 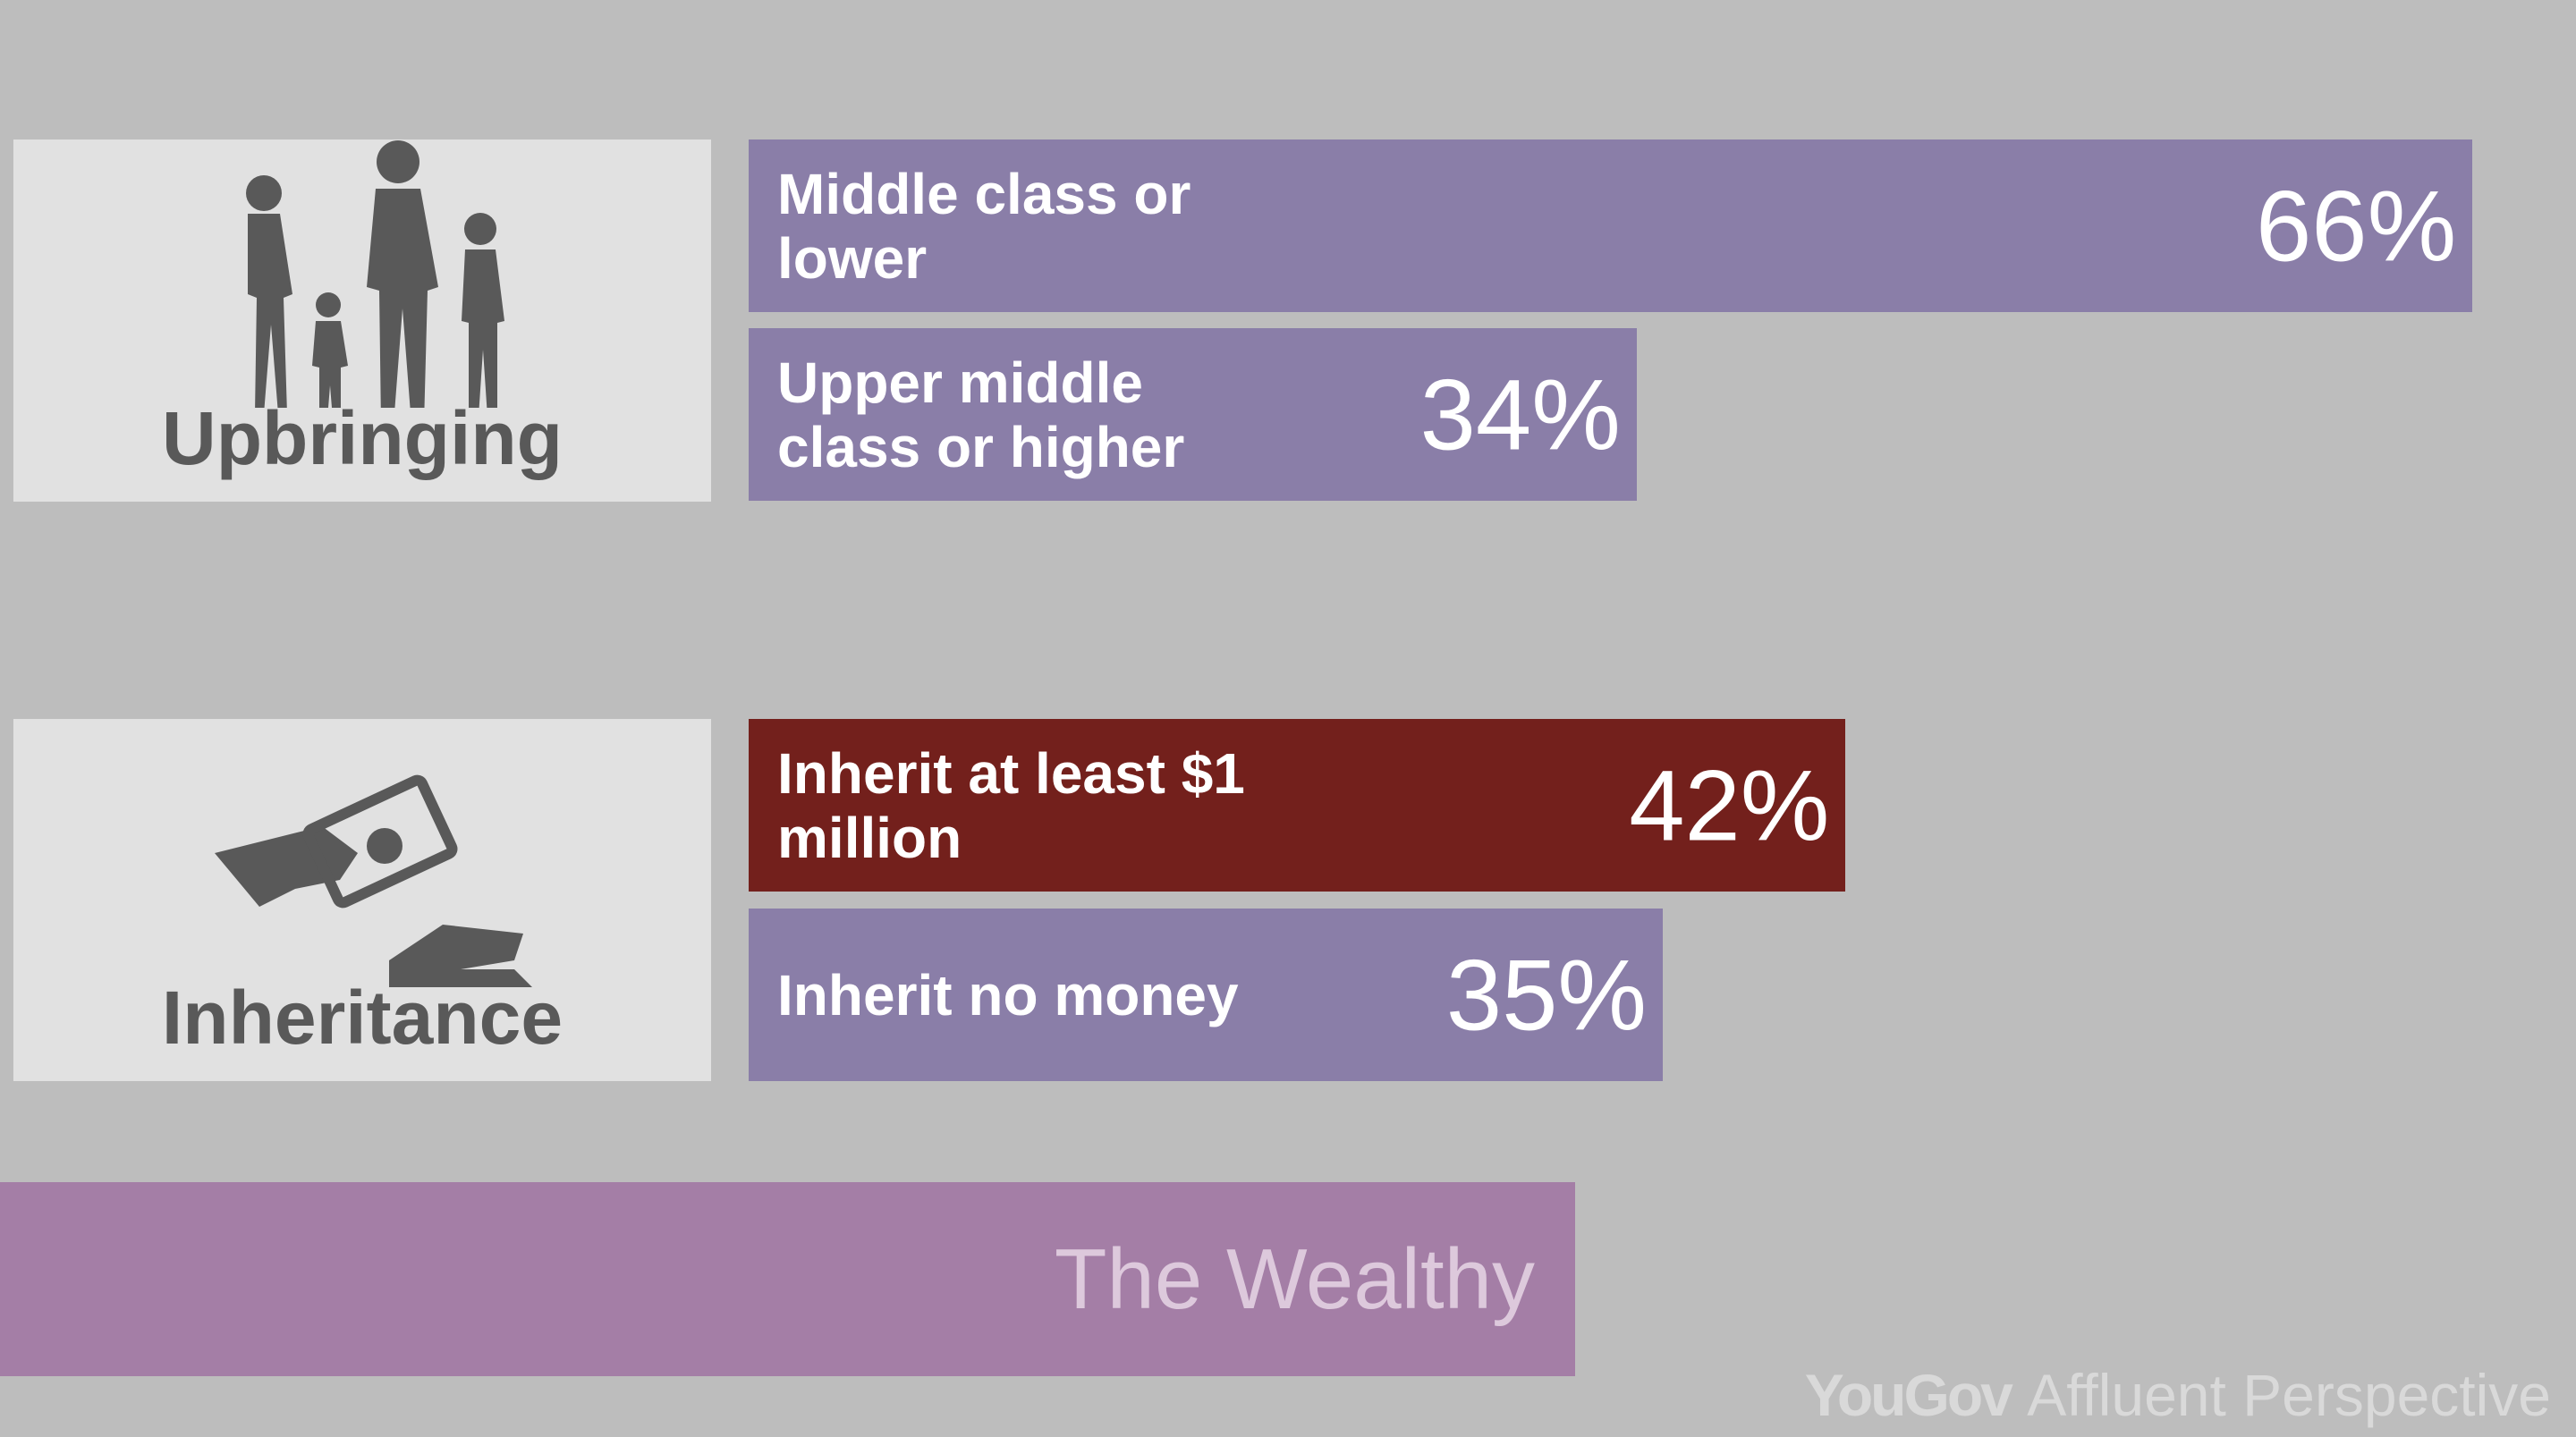 What do you see at coordinates (2356, 226) in the screenshot?
I see `bar-value: 66%` at bounding box center [2356, 226].